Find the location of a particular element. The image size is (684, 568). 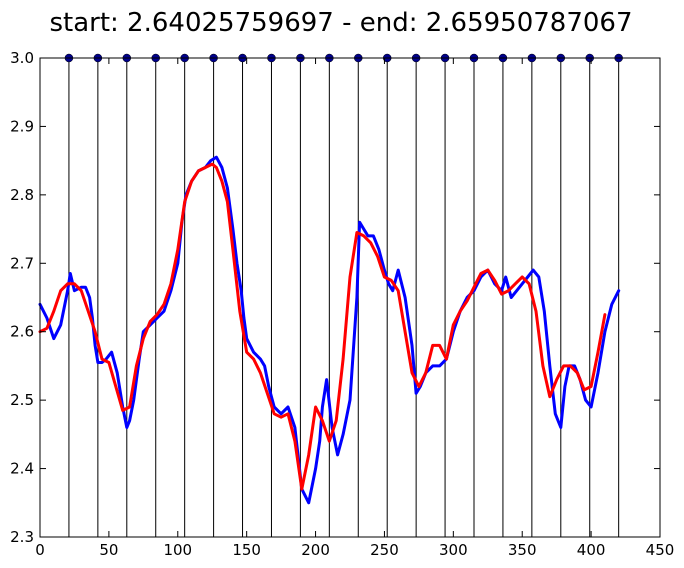

x-tick-label: 200 is located at coordinates (315, 550).